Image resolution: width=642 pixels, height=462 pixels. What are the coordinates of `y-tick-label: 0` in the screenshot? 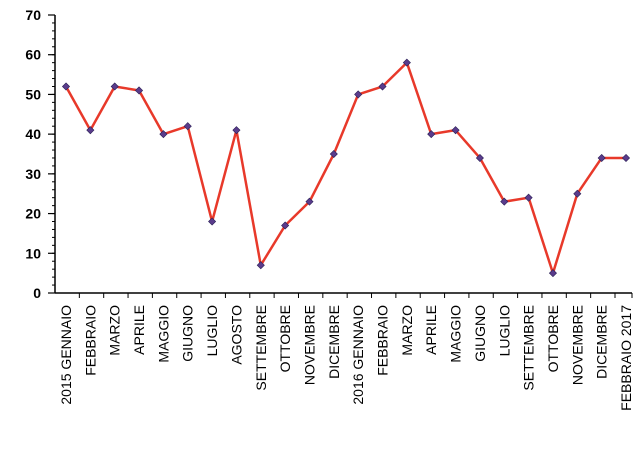 It's located at (37, 293).